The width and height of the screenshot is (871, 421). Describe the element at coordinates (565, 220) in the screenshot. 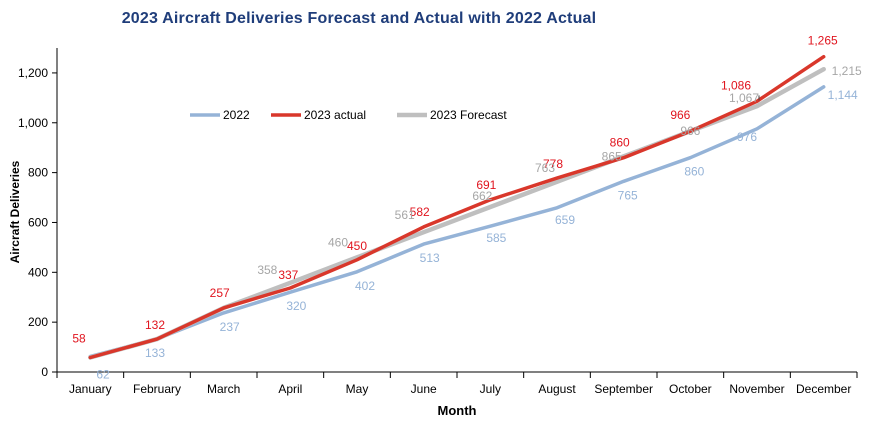

I see `data-label: 659` at that location.